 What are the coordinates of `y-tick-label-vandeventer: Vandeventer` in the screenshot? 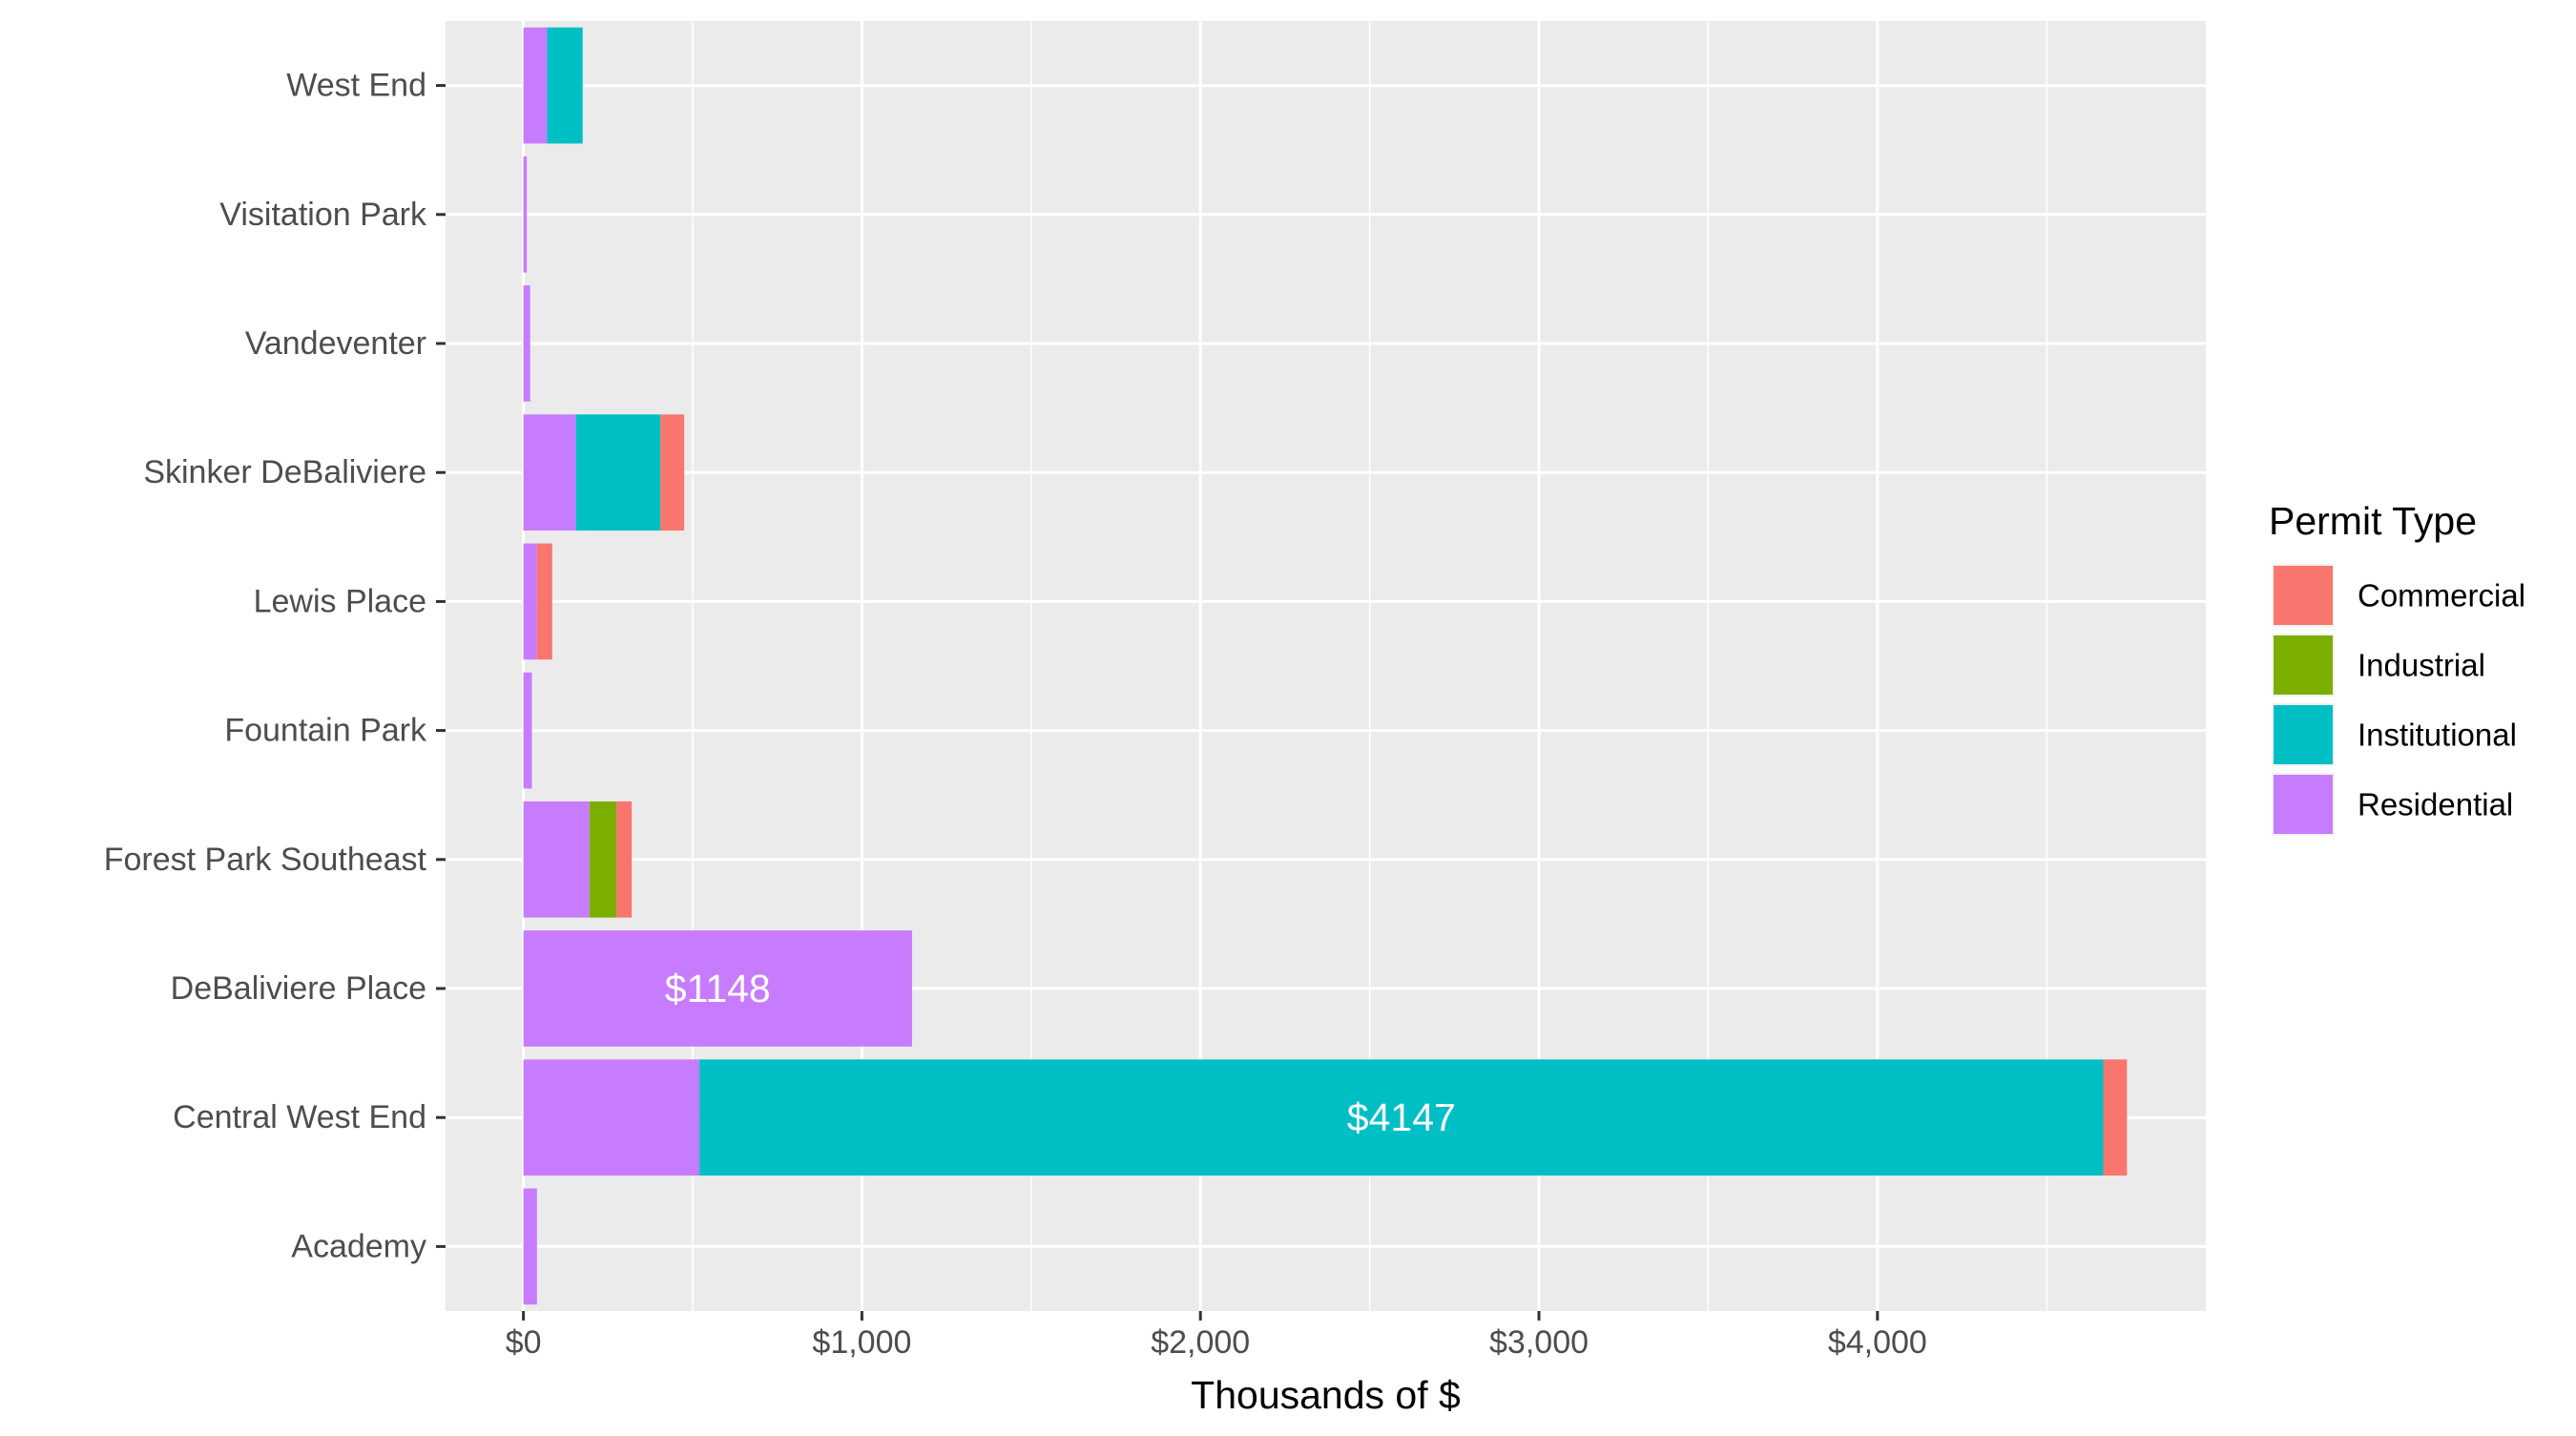 It's located at (335, 343).